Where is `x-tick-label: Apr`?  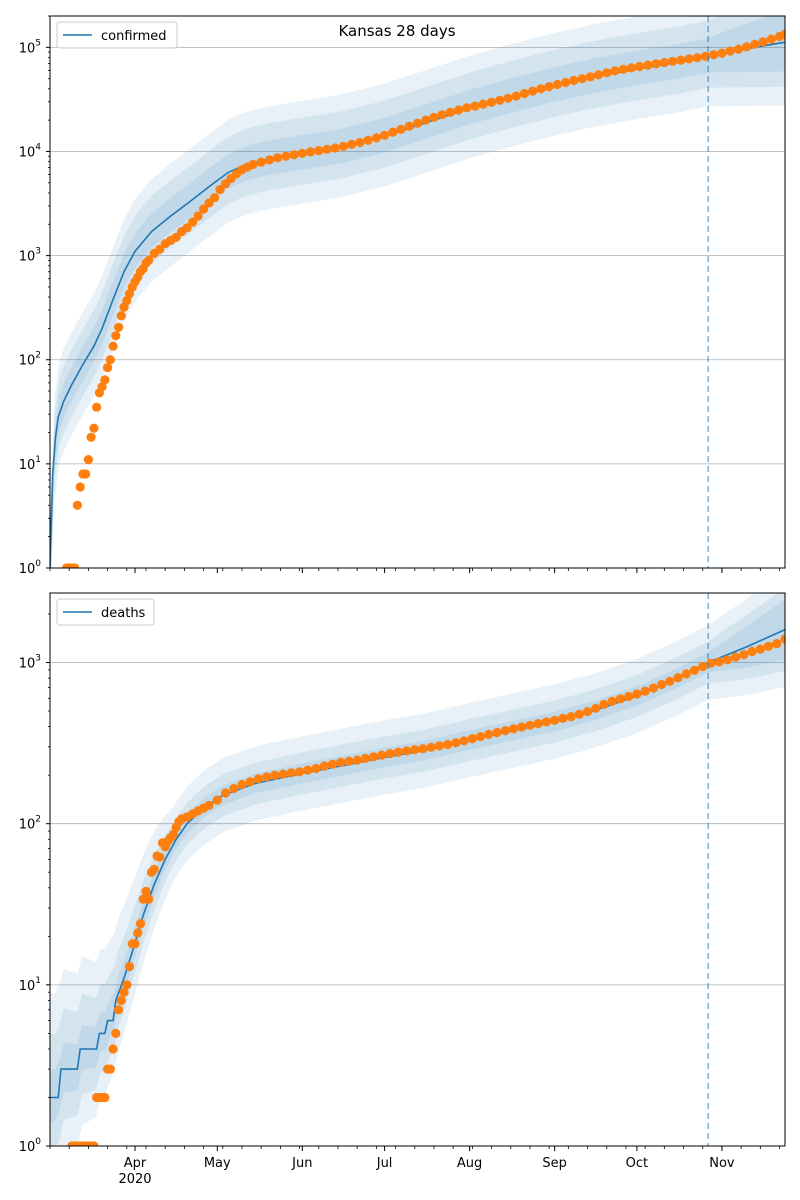
x-tick-label: Apr is located at coordinates (135, 1163).